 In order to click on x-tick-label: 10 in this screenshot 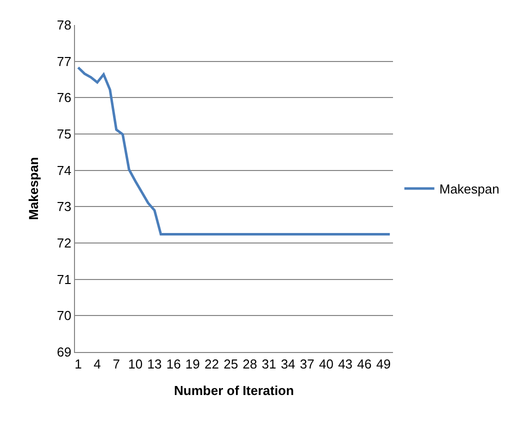, I will do `click(135, 364)`.